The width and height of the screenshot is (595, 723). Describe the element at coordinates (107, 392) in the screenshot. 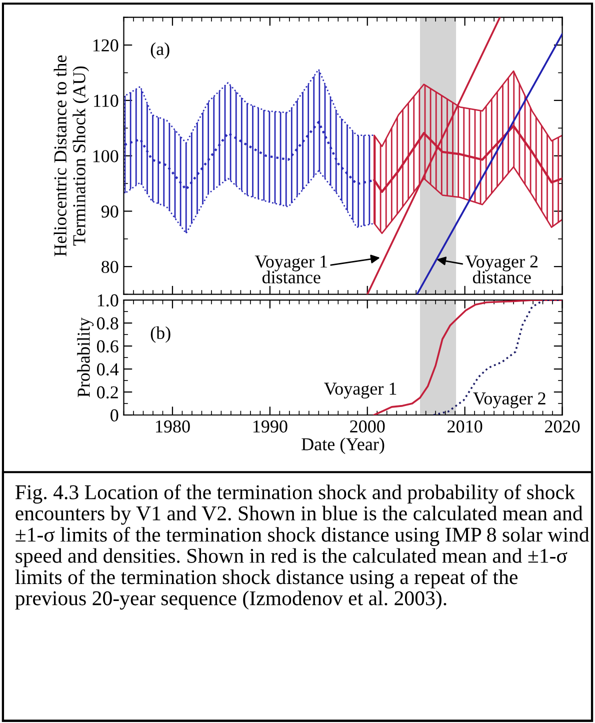

I see `y-tick-label: 0.2` at that location.